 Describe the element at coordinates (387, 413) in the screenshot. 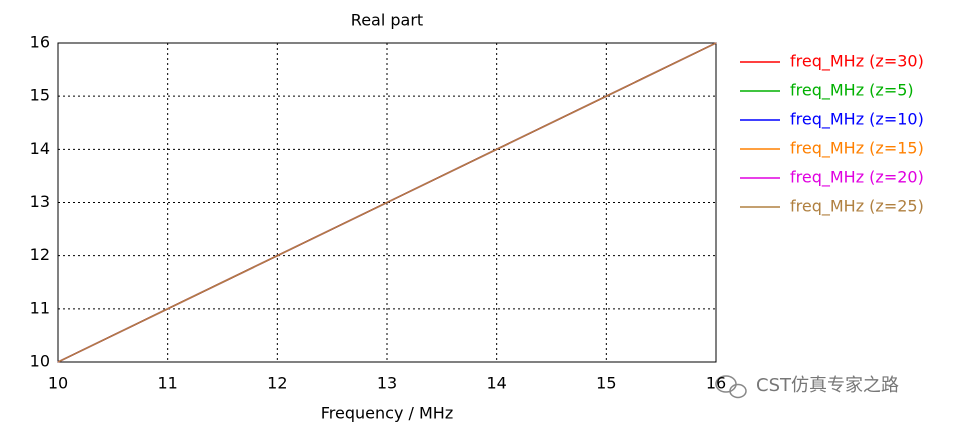

I see `x-axis-label: Frequency / MHz` at that location.